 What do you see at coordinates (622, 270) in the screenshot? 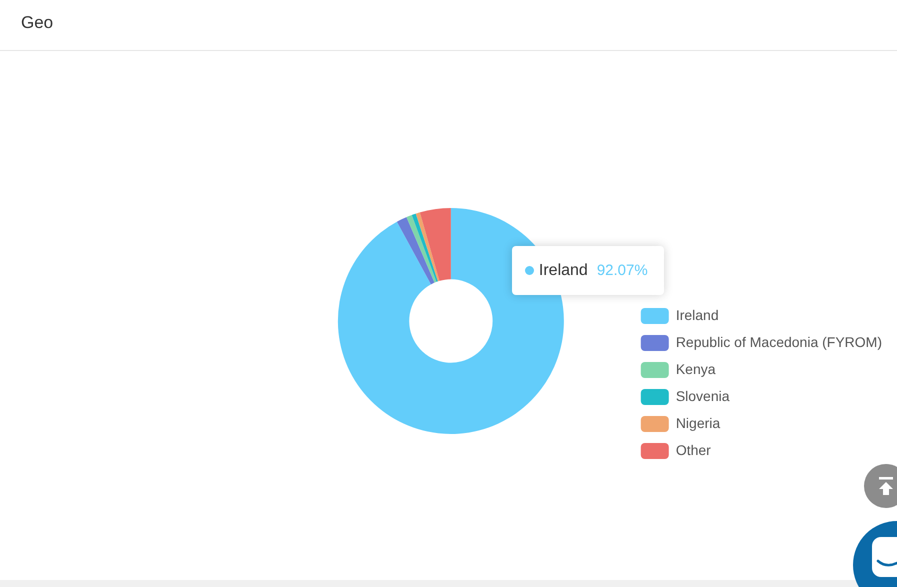
I see `data-label: 92.07%` at bounding box center [622, 270].